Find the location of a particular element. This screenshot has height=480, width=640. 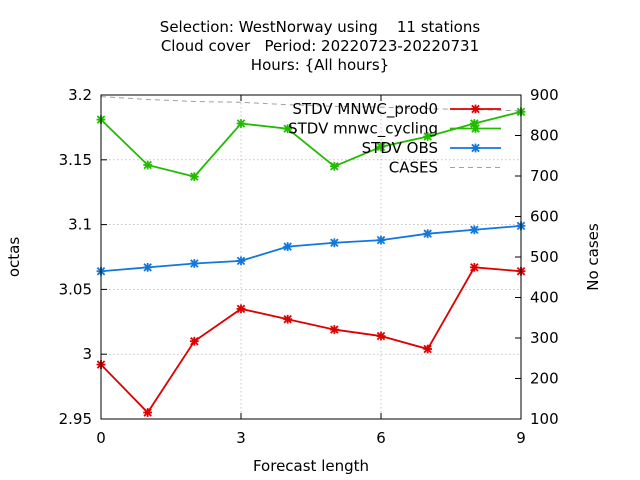

series-line-stdv-mnwc-cycling is located at coordinates (311, 144).